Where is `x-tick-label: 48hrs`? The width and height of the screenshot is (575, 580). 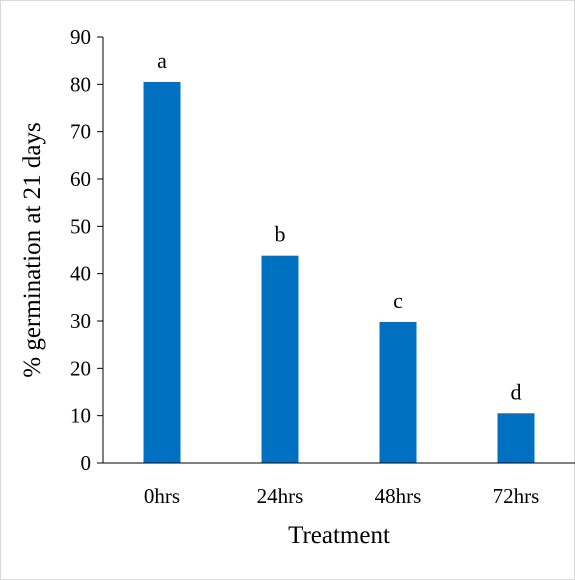 x-tick-label: 48hrs is located at coordinates (398, 496).